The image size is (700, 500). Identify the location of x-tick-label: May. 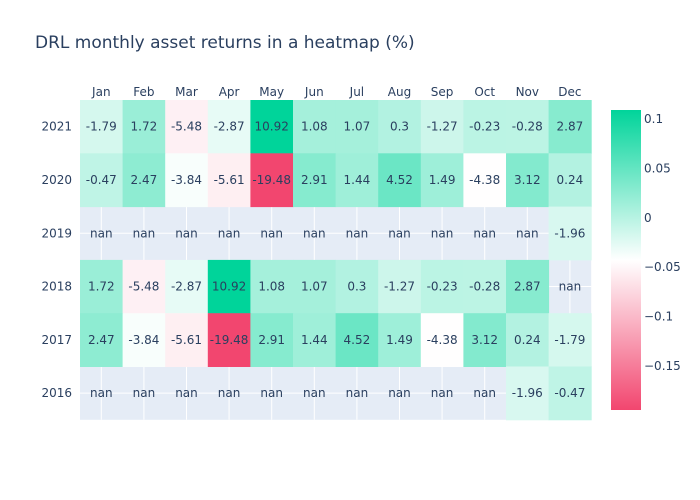
(271, 92).